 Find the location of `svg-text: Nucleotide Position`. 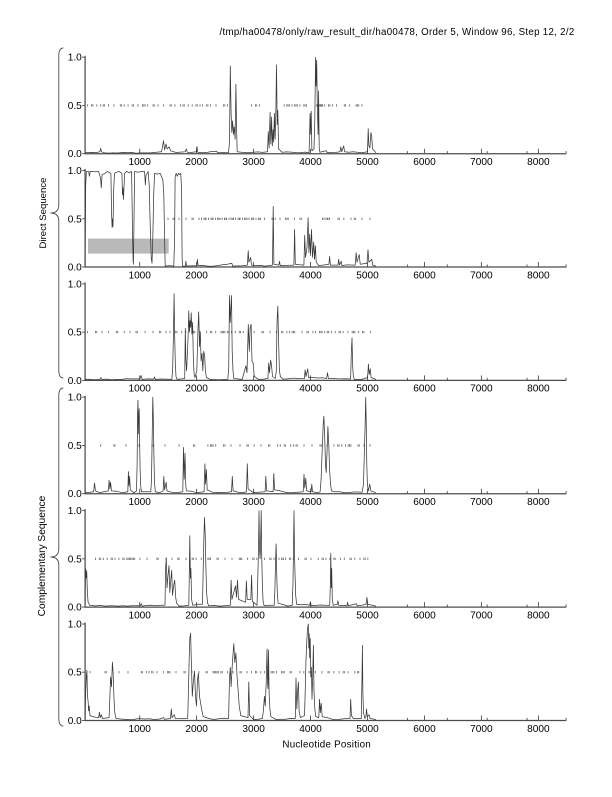

svg-text: Nucleotide Position is located at coordinates (326, 744).